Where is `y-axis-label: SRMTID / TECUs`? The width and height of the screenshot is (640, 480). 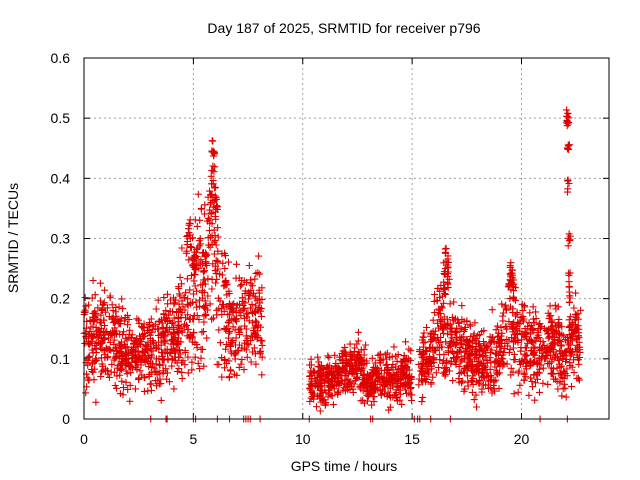
y-axis-label: SRMTID / TECUs is located at coordinates (13, 238).